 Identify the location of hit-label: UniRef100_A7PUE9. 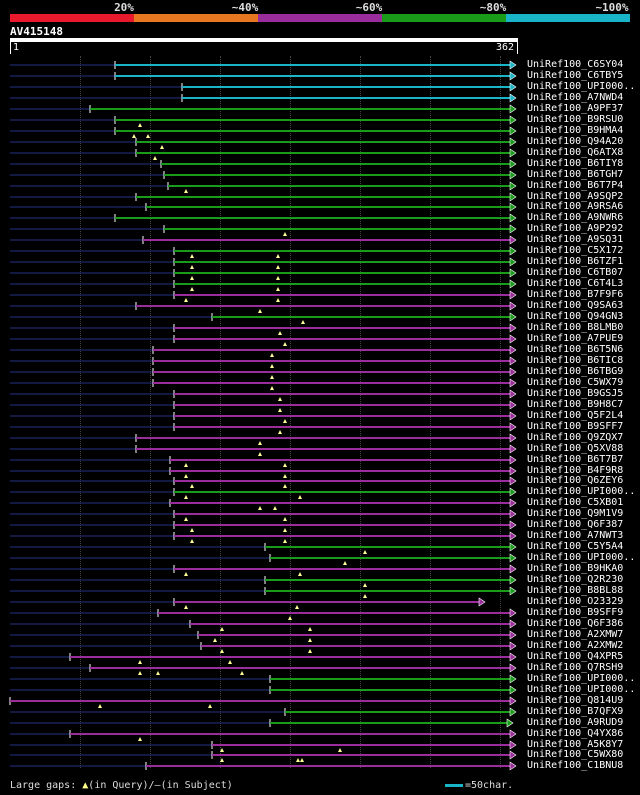
(575, 338).